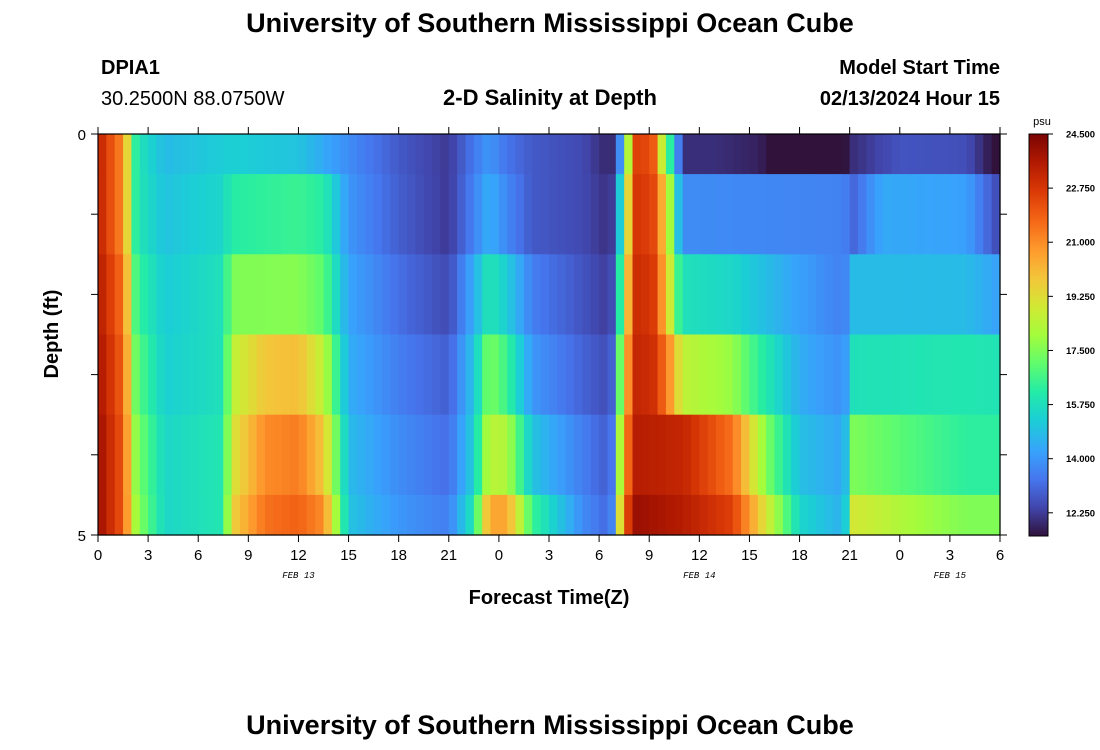 The image size is (1100, 750). I want to click on x-tick-label: 3, so click(549, 555).